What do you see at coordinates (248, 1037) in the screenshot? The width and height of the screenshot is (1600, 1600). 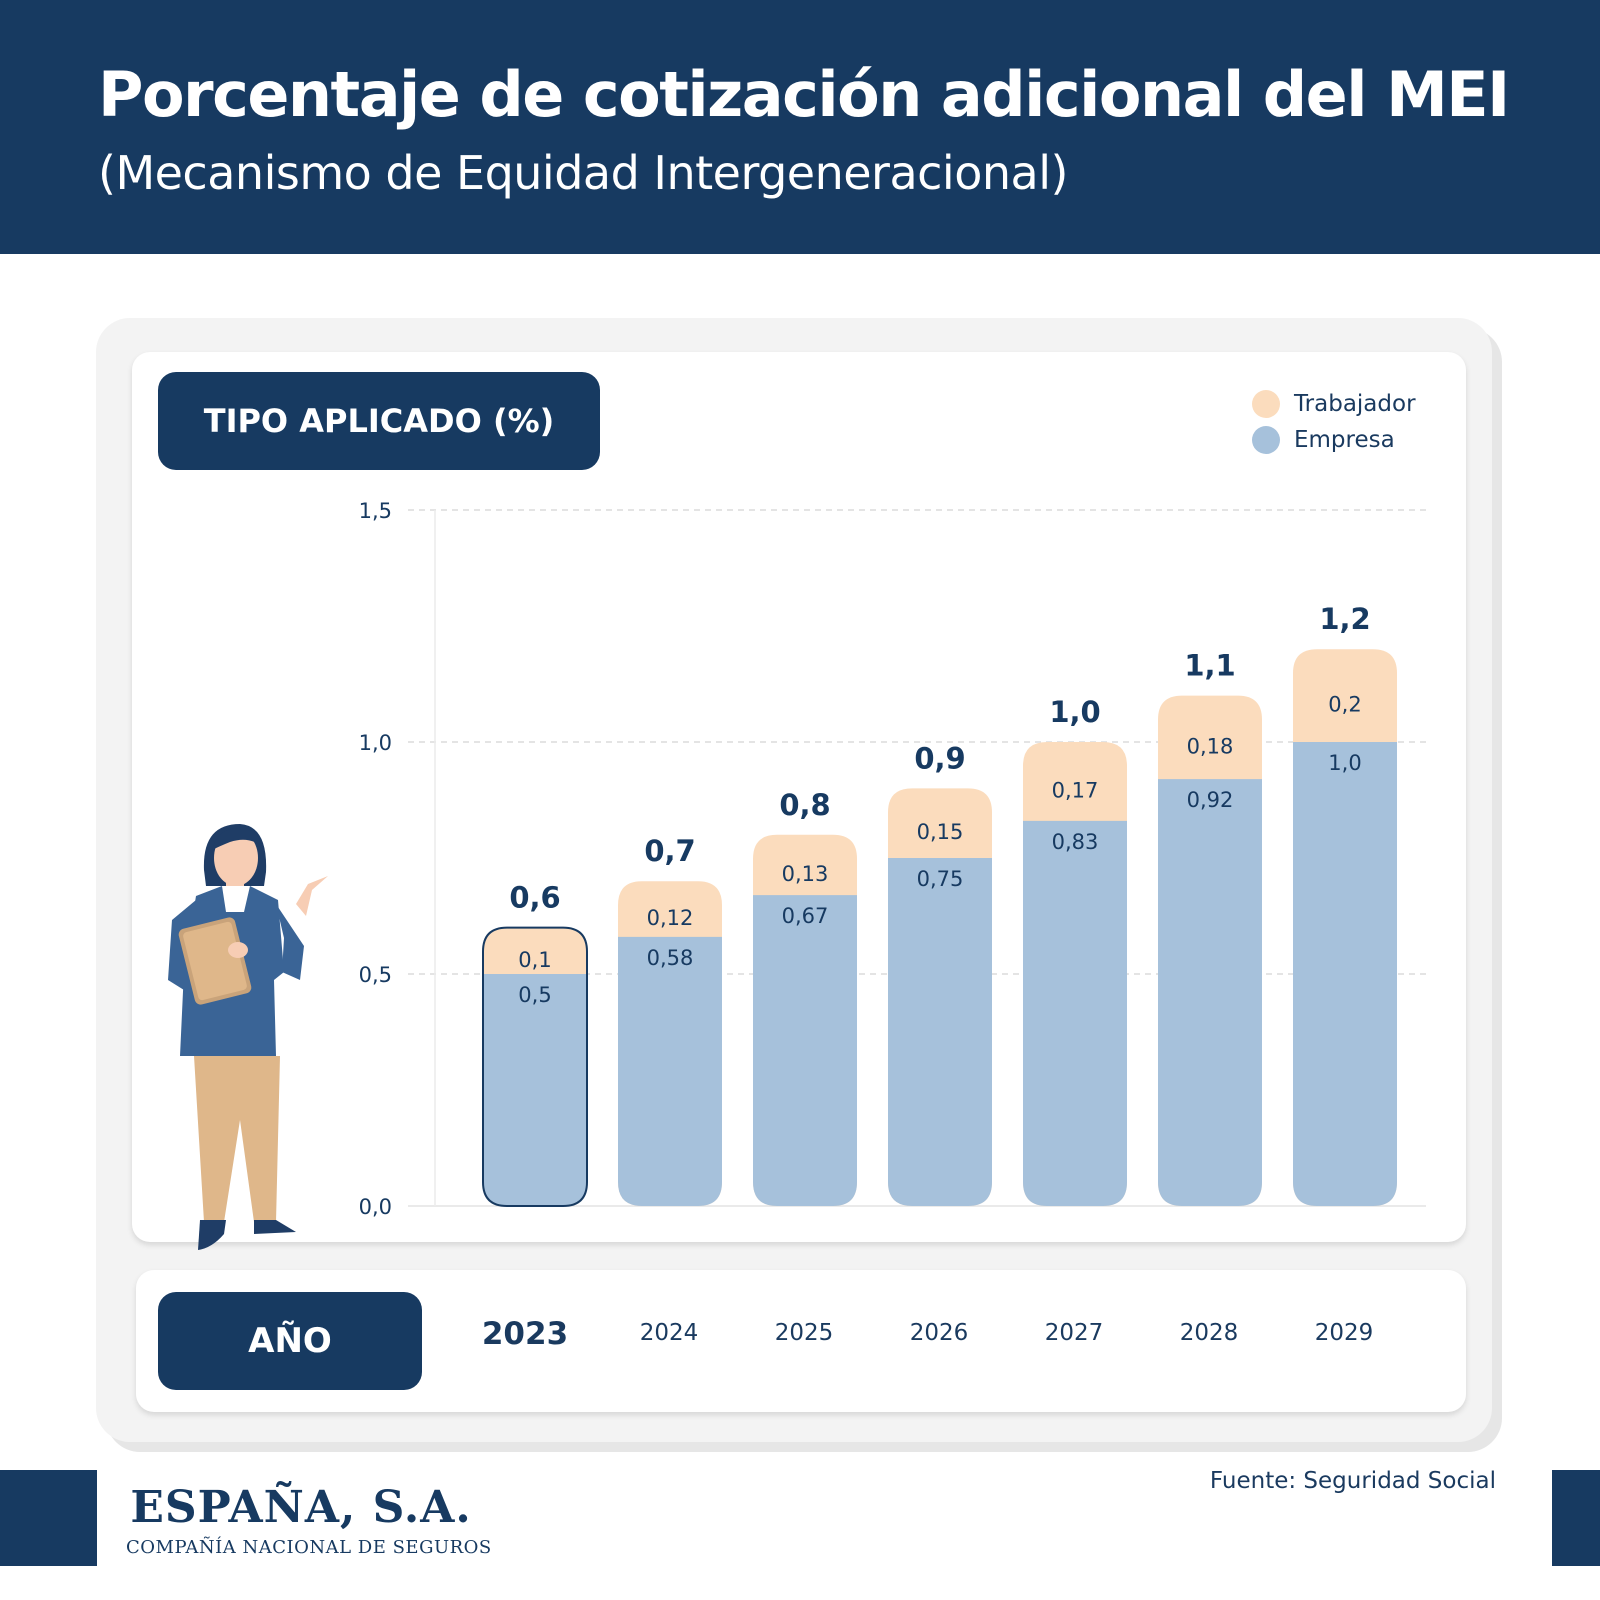 I see `presenter-illustration` at bounding box center [248, 1037].